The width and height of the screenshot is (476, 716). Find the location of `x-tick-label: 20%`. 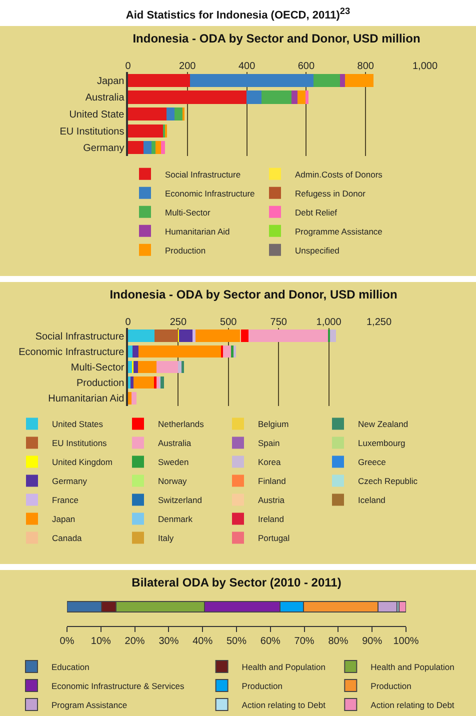

x-tick-label: 20% is located at coordinates (134, 641).